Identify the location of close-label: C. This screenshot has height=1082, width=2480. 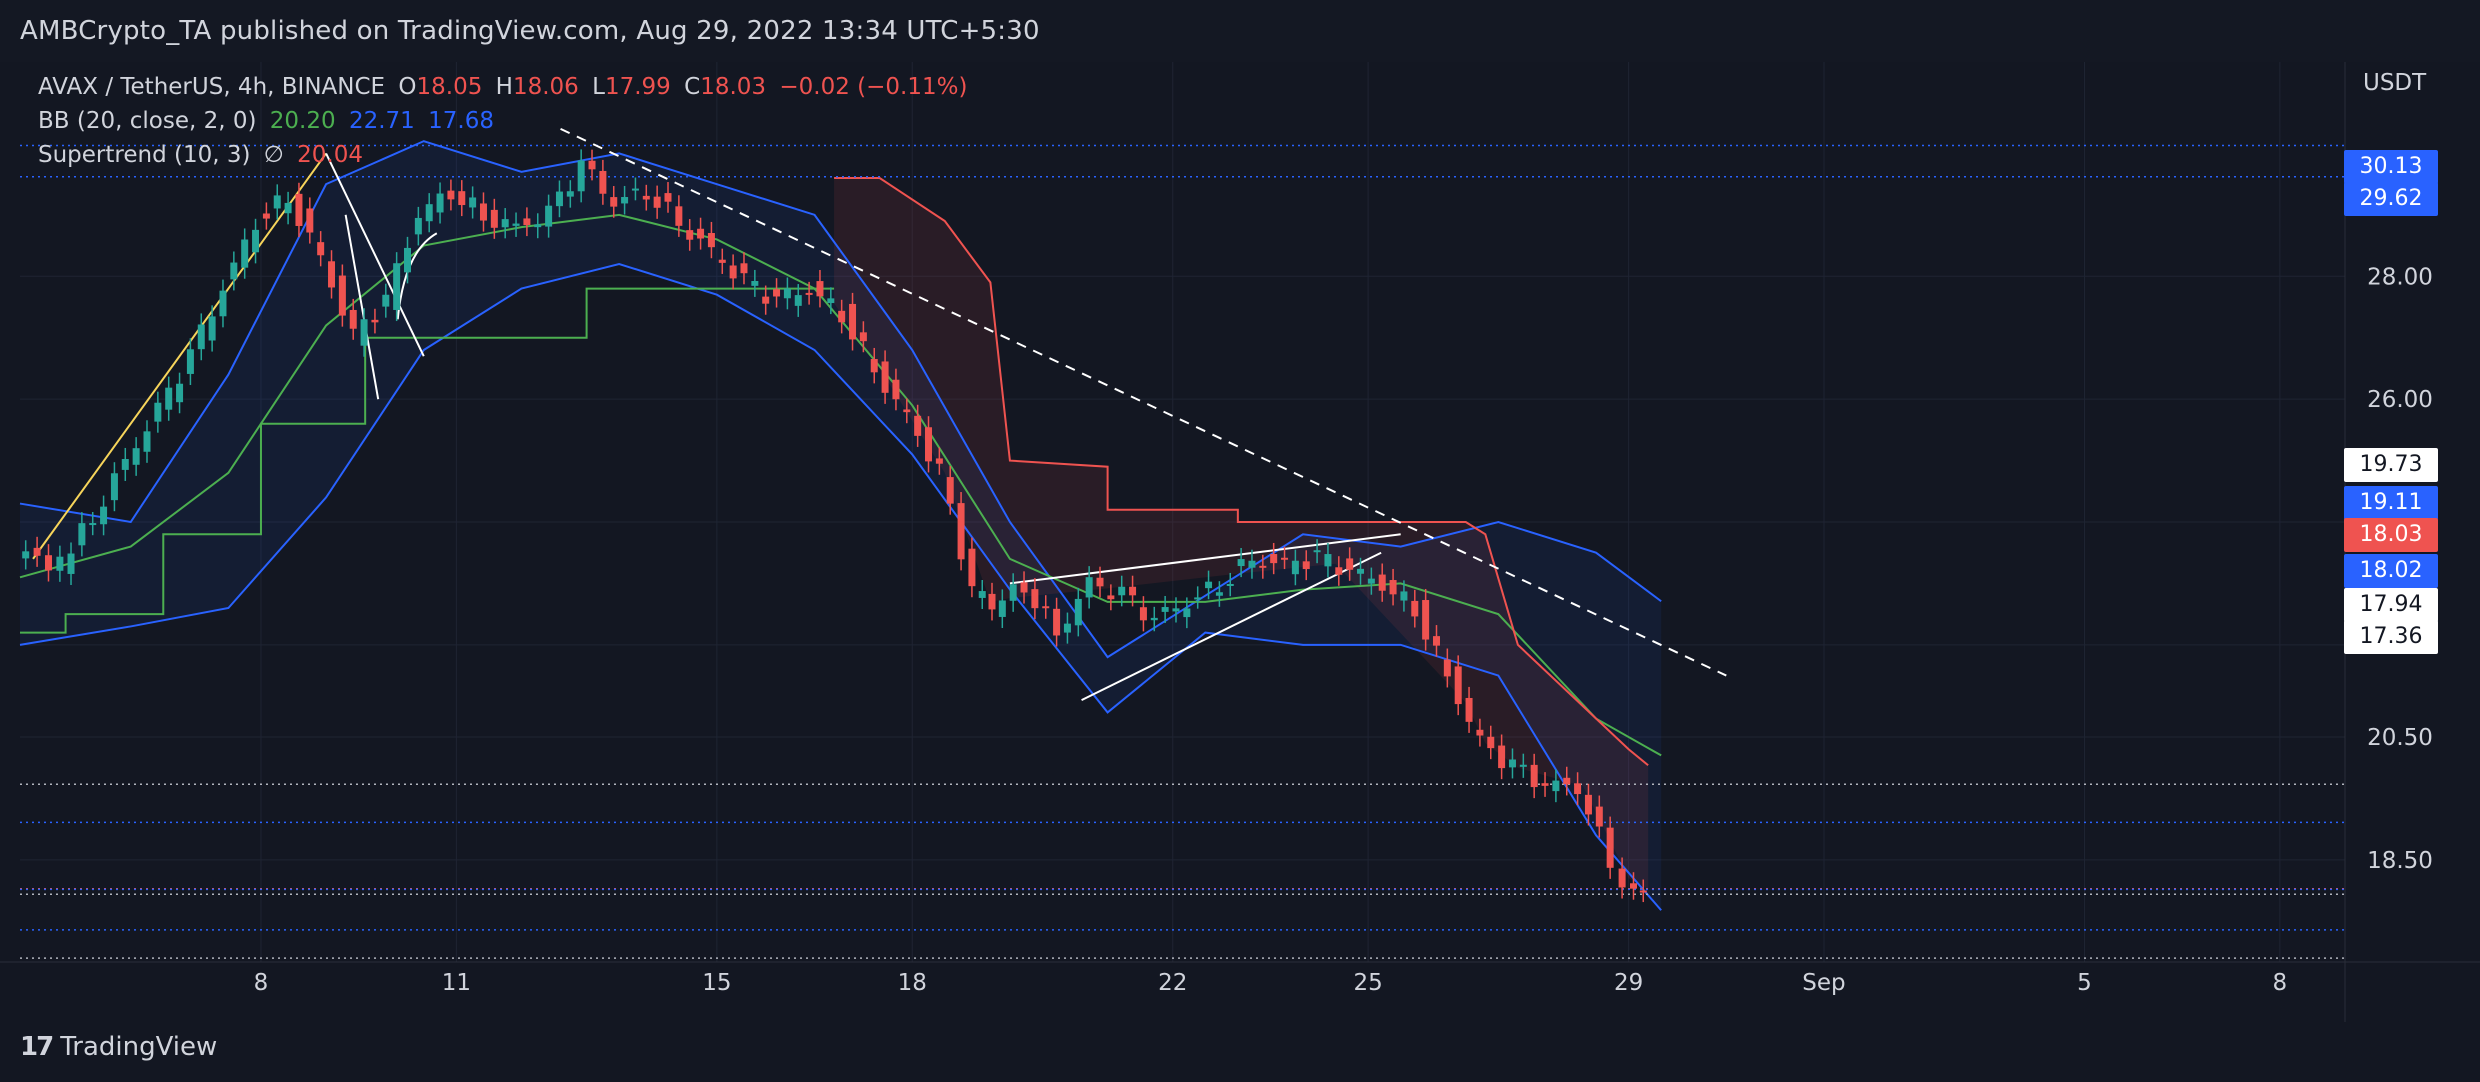
(692, 87).